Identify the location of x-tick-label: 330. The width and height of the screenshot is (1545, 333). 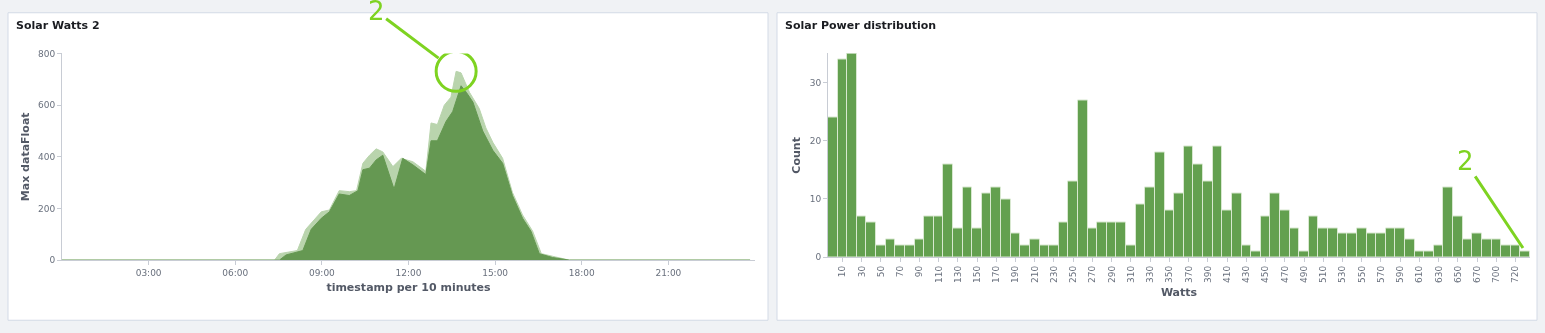
(1150, 274).